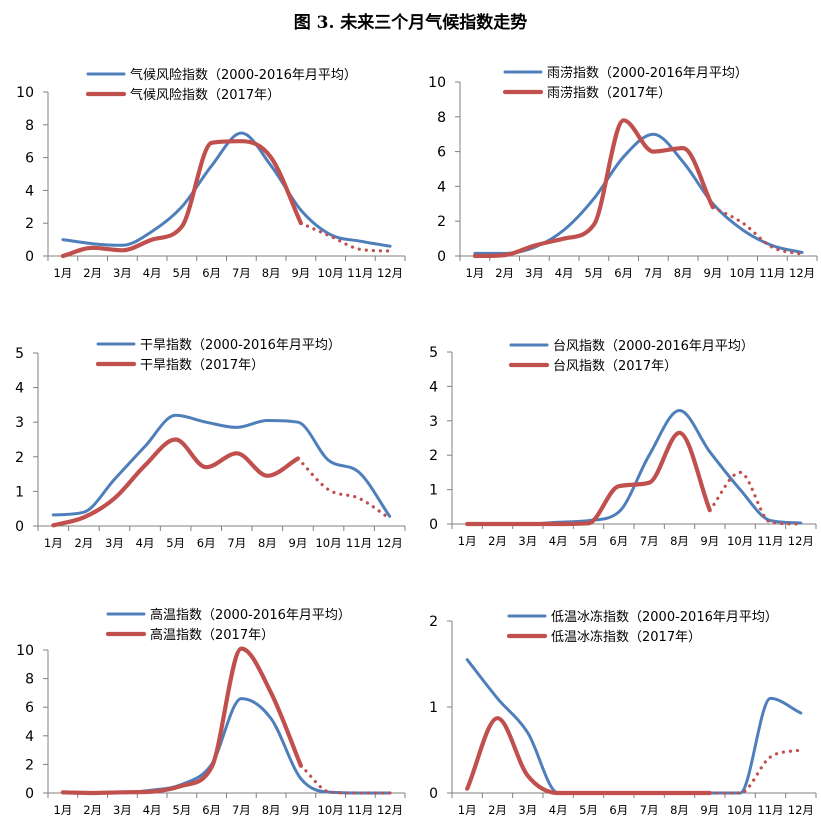 The width and height of the screenshot is (821, 829). I want to click on y-tick-label: 1, so click(19, 492).